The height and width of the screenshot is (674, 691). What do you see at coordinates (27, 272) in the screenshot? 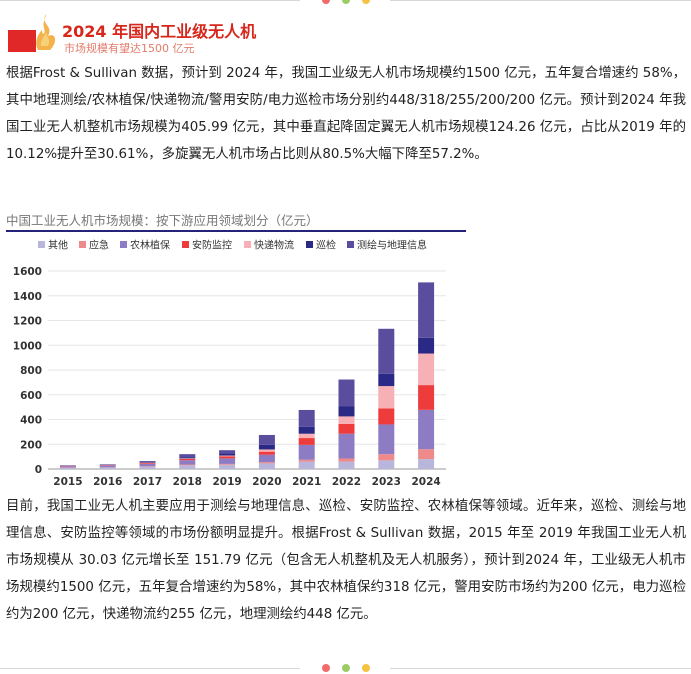
I see `y-tick-label: 1600` at bounding box center [27, 272].